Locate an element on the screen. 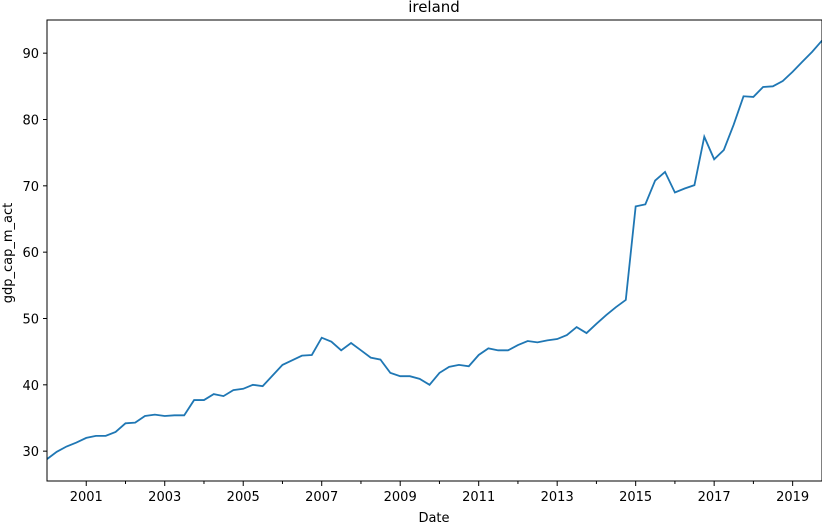 Image resolution: width=822 pixels, height=525 pixels. x-tick-label: 2007 is located at coordinates (321, 497).